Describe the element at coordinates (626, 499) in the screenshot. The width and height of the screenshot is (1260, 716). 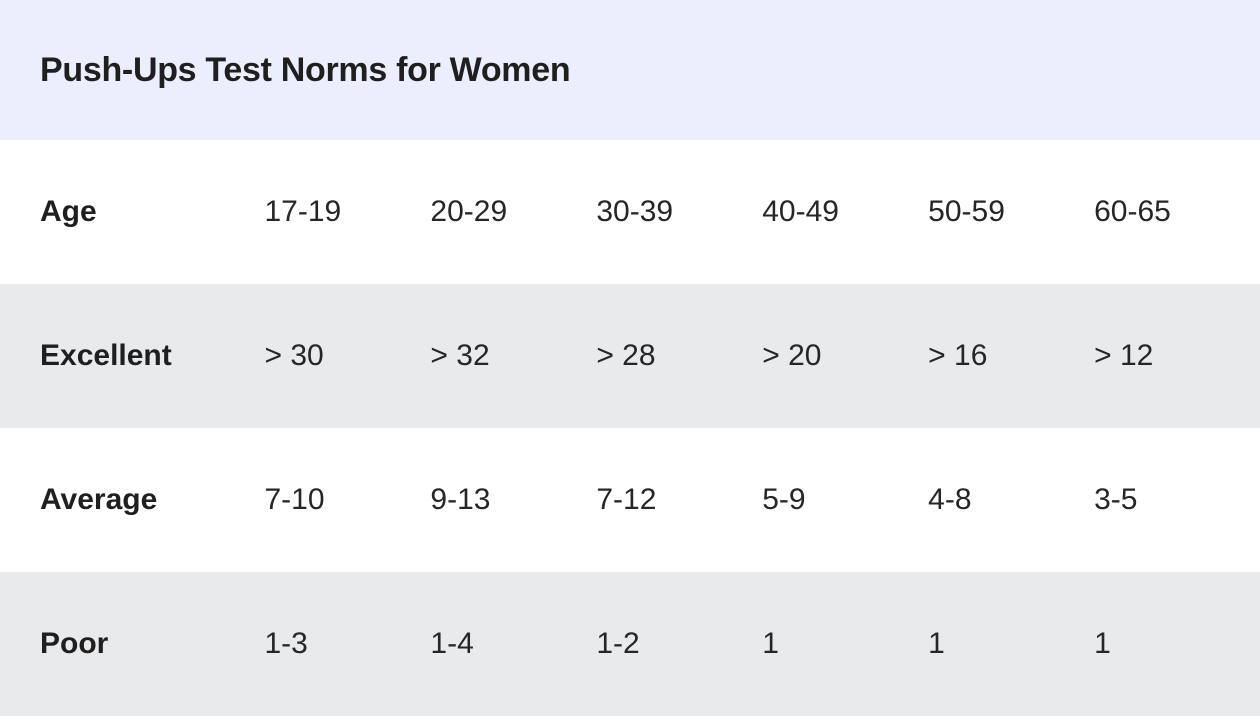
I see `table-cell: 7-12` at that location.